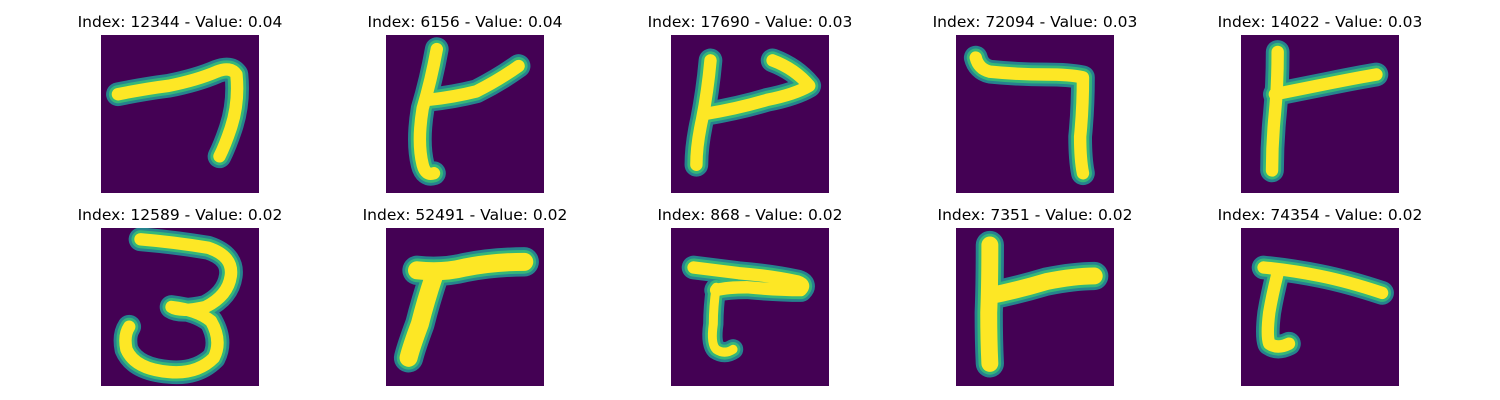 This screenshot has height=400, width=1500. What do you see at coordinates (465, 215) in the screenshot?
I see `panel-title: Index: 52491 - Value: 0.02` at bounding box center [465, 215].